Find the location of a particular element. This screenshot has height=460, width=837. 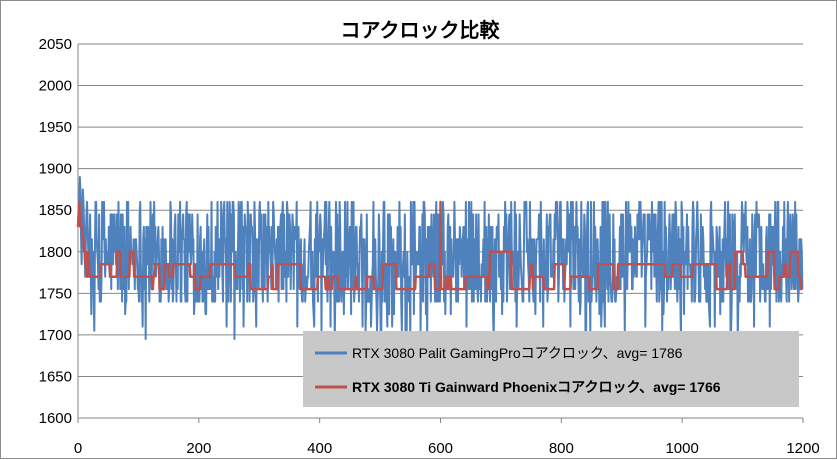

x-tick-label: 400 is located at coordinates (319, 448).